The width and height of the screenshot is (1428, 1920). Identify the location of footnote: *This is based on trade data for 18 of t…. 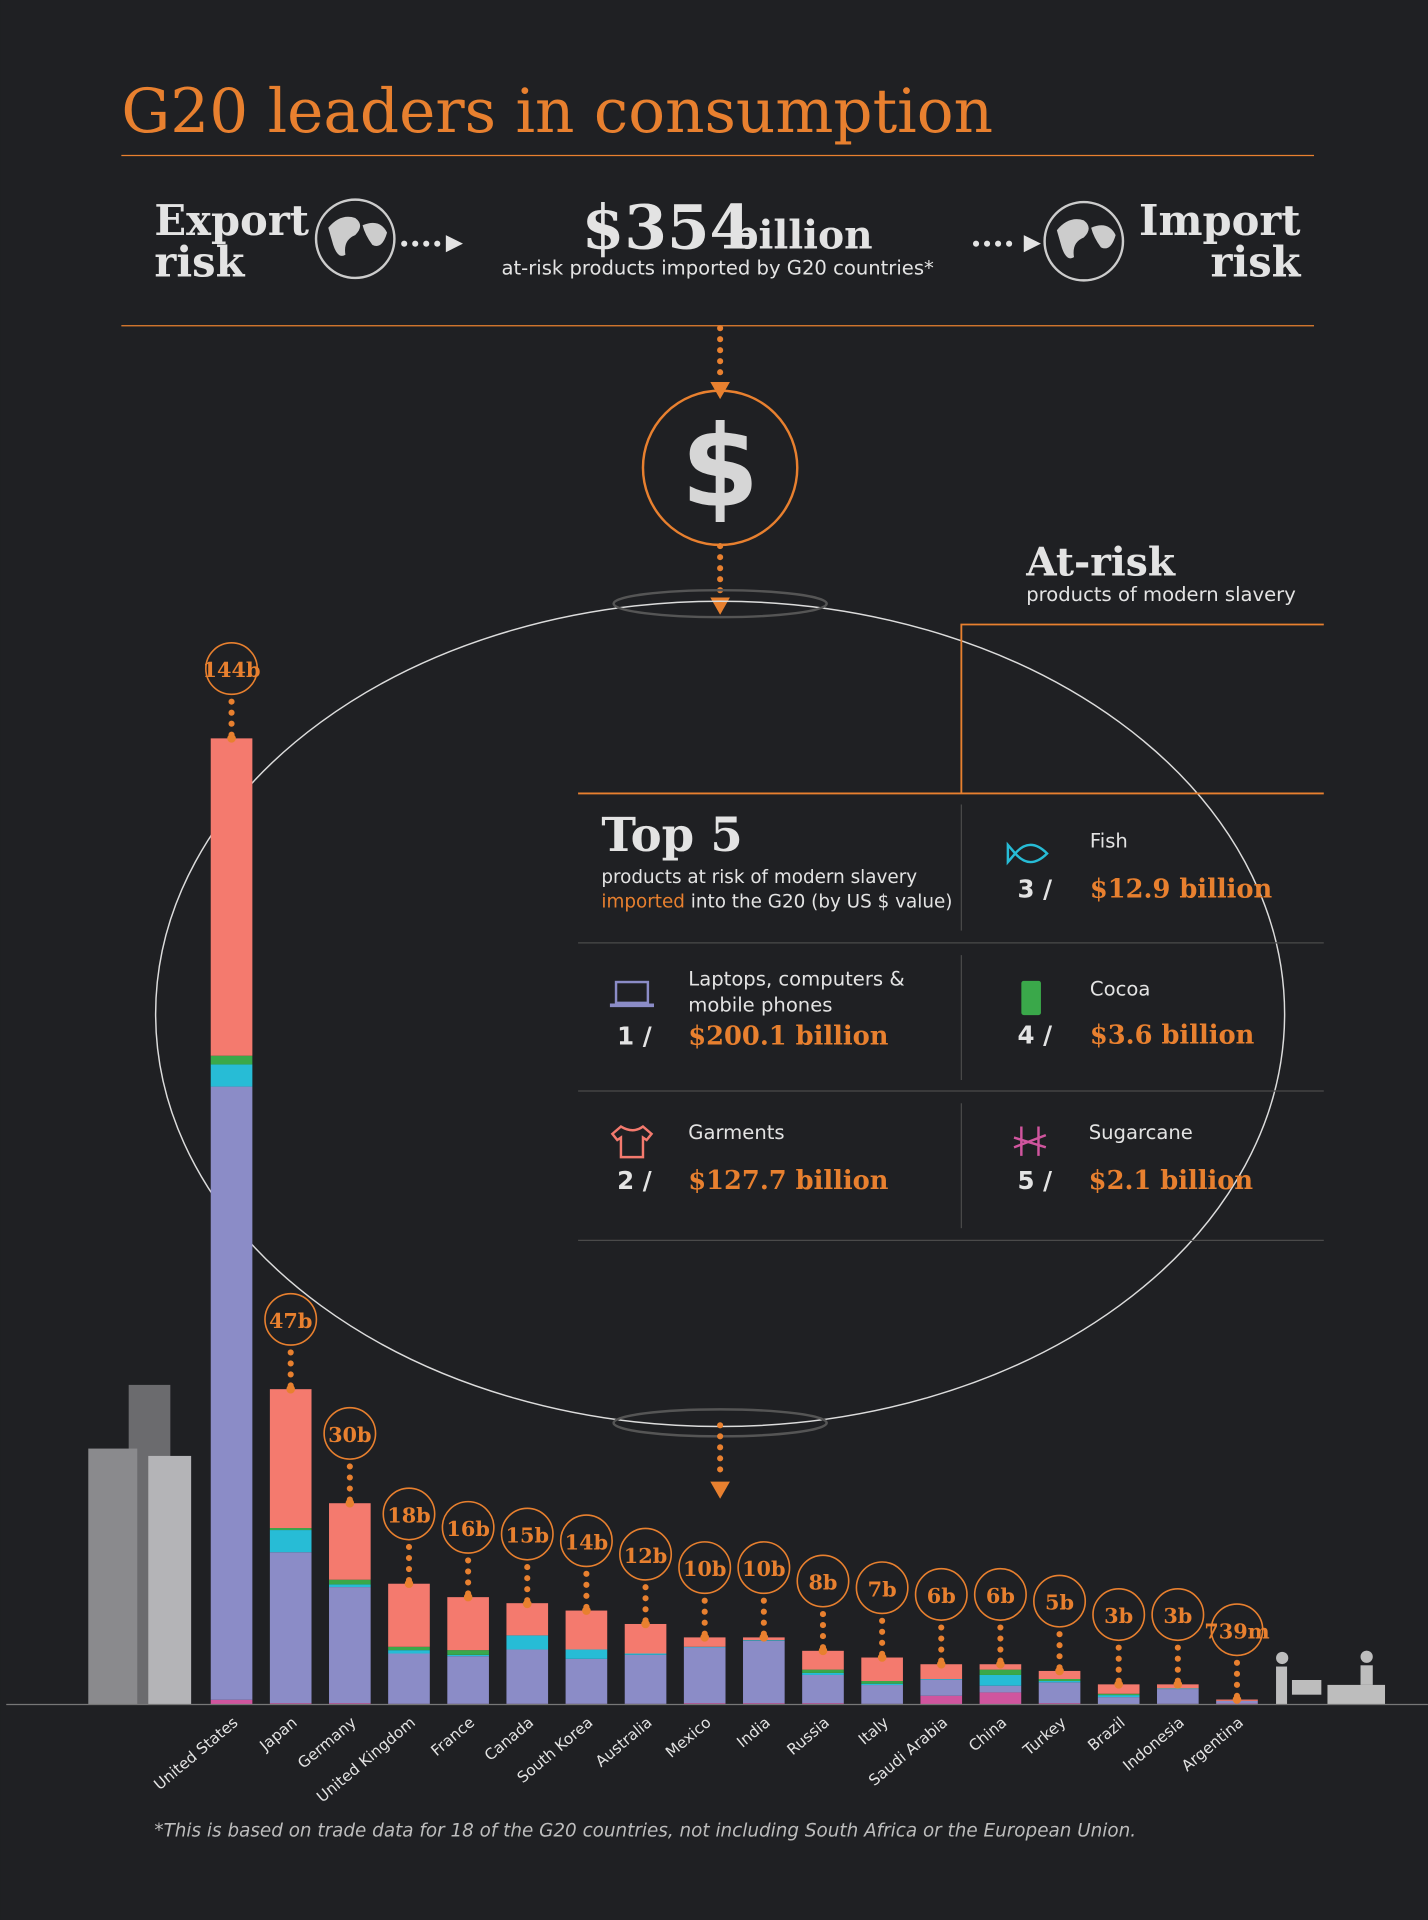
(645, 1831).